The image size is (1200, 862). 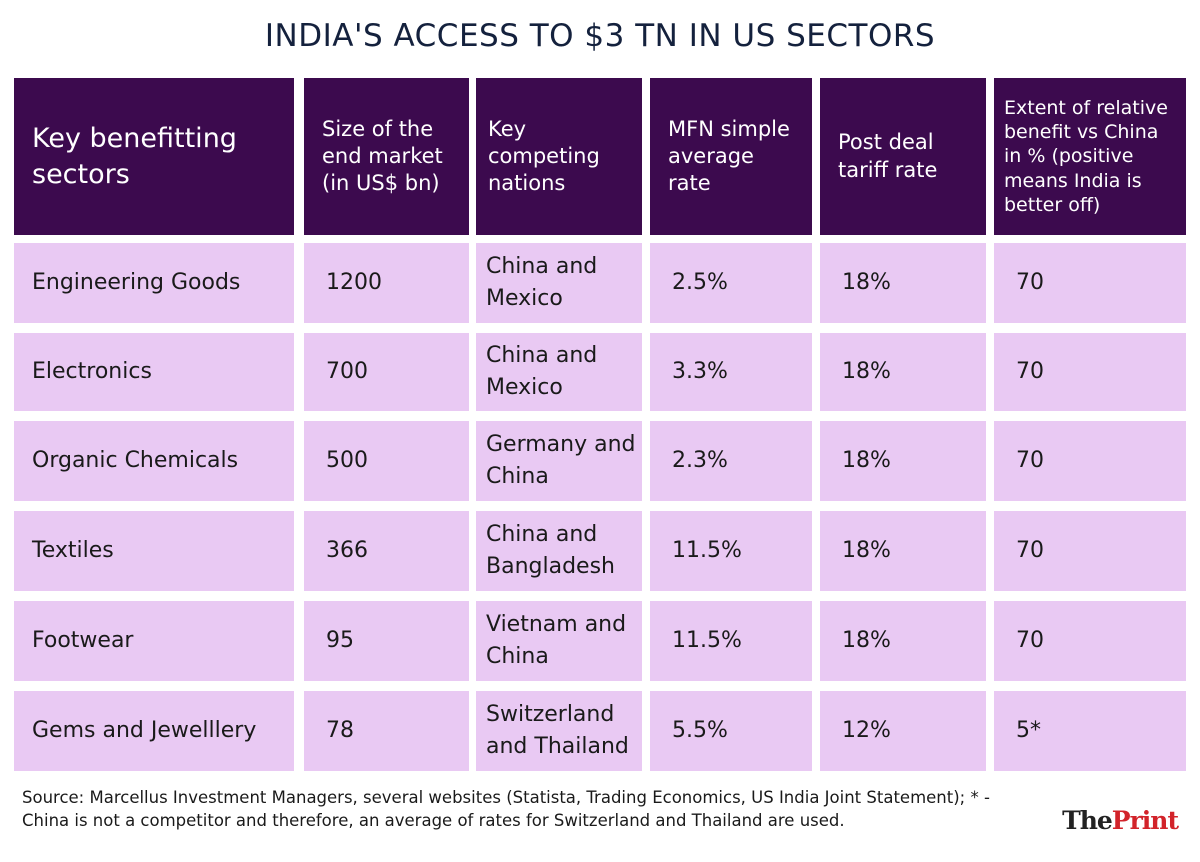 I want to click on column-header: Key benefitting sectors, so click(x=154, y=156).